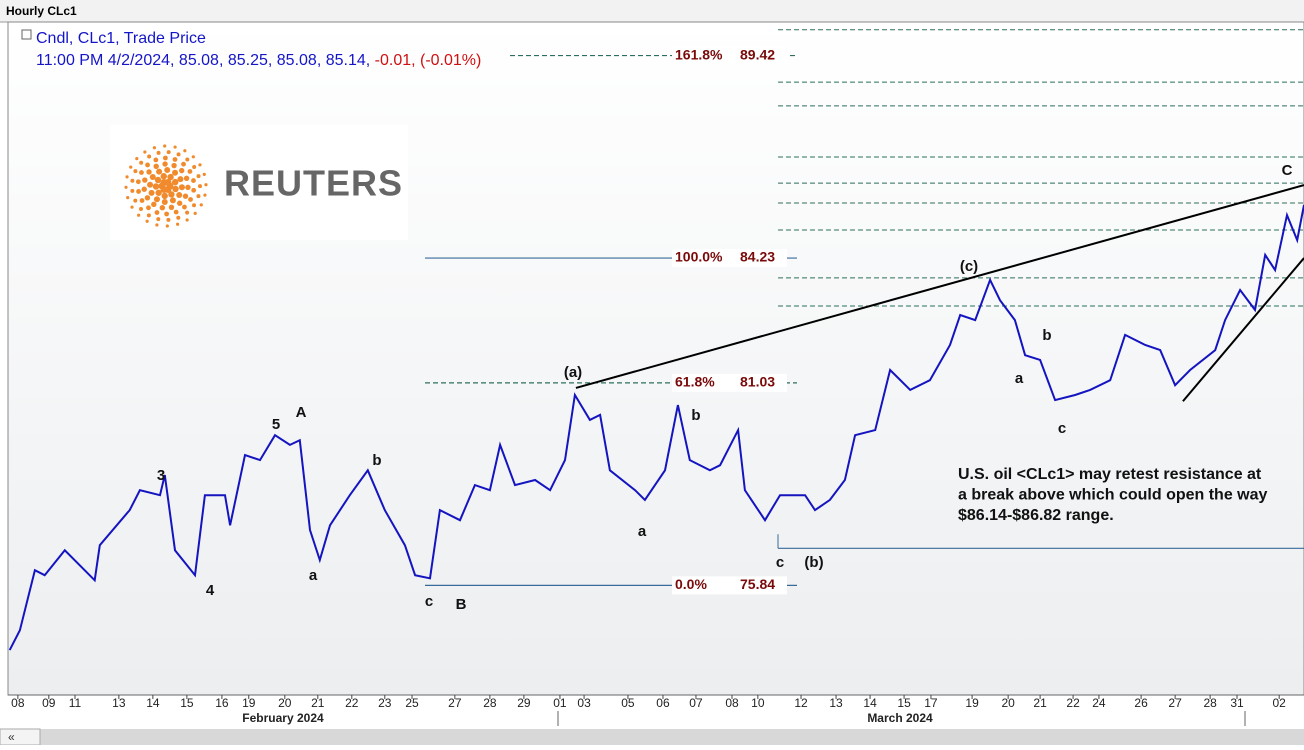 This screenshot has height=750, width=1304. Describe the element at coordinates (1210, 703) in the screenshot. I see `x-tick-label: 28` at that location.